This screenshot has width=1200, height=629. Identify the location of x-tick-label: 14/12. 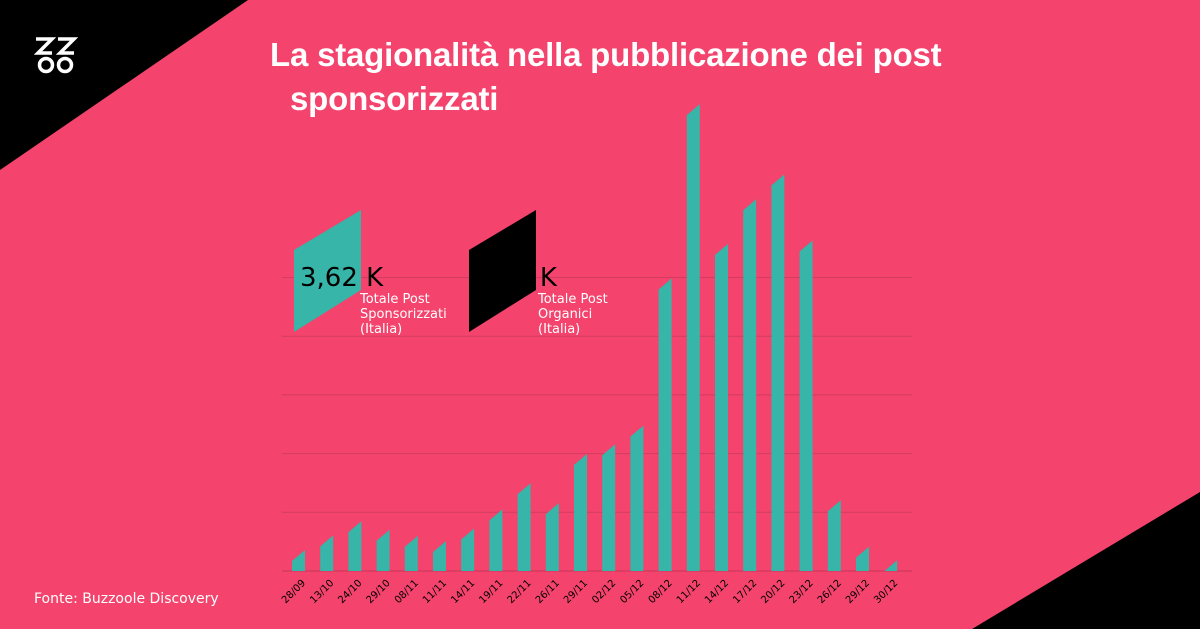
(717, 592).